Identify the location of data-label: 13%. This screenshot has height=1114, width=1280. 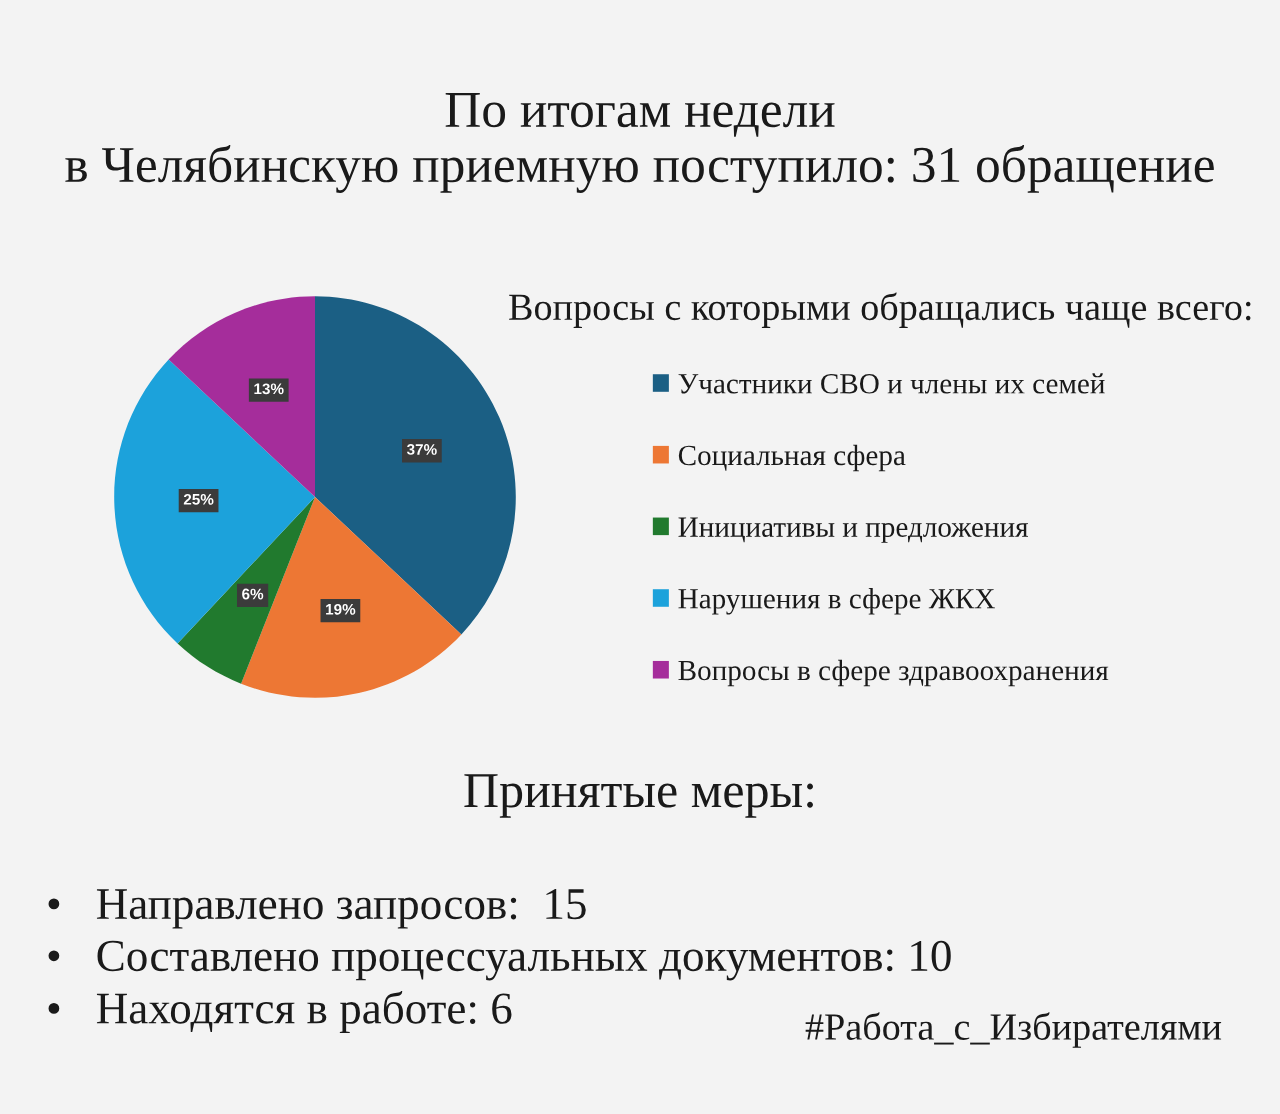
(269, 389).